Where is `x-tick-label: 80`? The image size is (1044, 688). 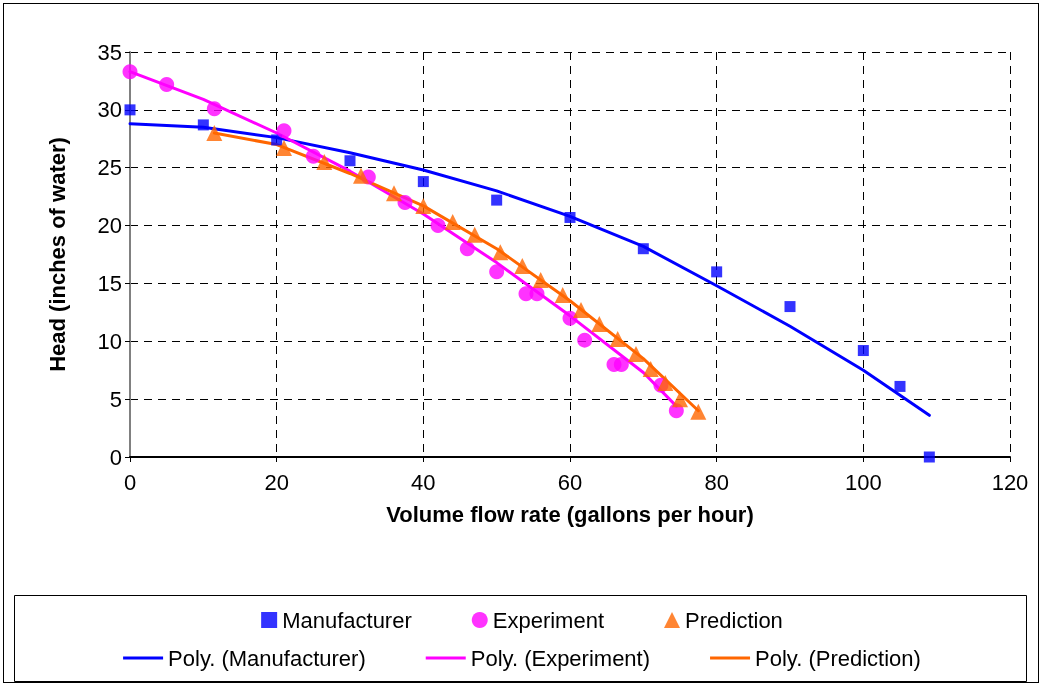
x-tick-label: 80 is located at coordinates (716, 482).